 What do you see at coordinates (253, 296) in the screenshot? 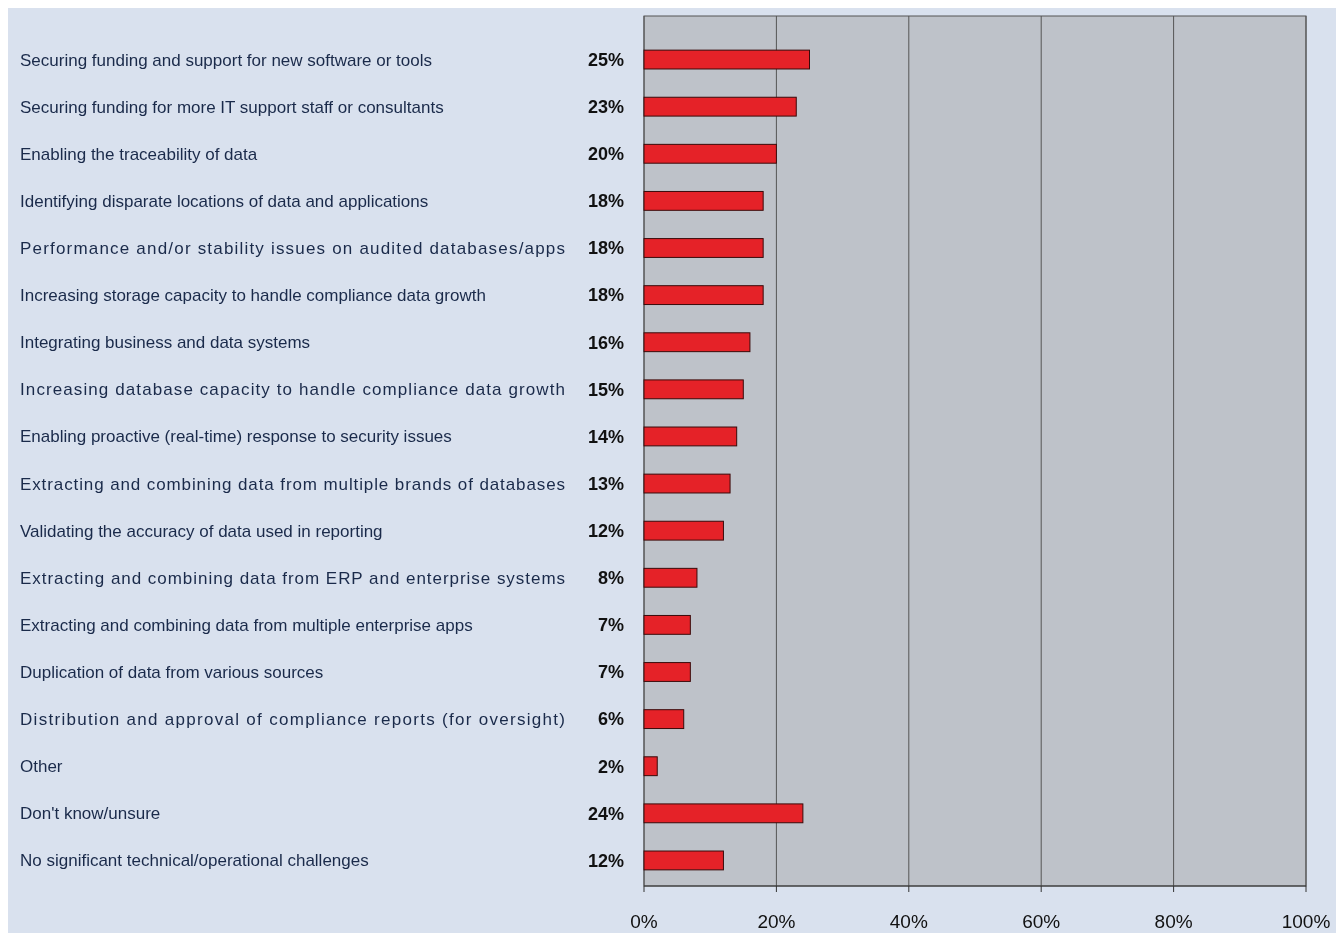
I see `y-tick-label: Increasing storage capacity to handle compliance data growth` at bounding box center [253, 296].